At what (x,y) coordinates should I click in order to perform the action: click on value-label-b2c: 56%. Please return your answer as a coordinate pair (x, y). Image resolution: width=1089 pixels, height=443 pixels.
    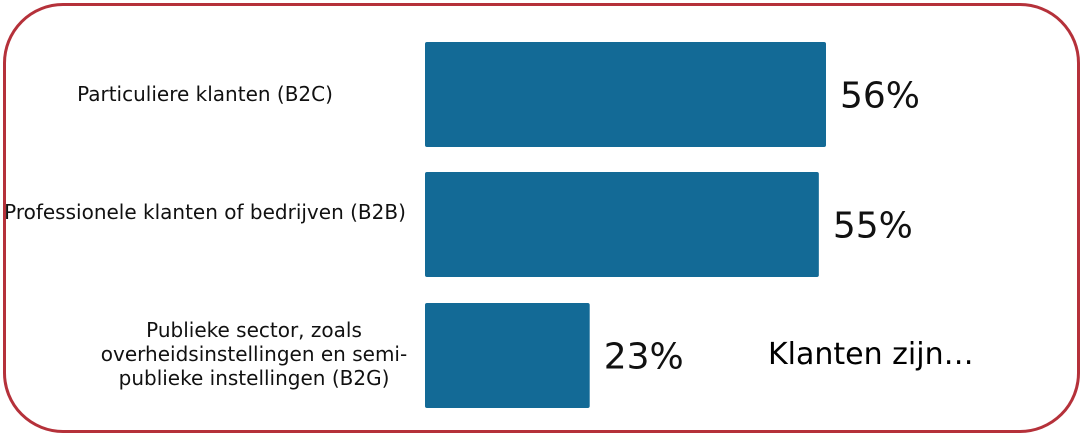
    Looking at the image, I should click on (880, 96).